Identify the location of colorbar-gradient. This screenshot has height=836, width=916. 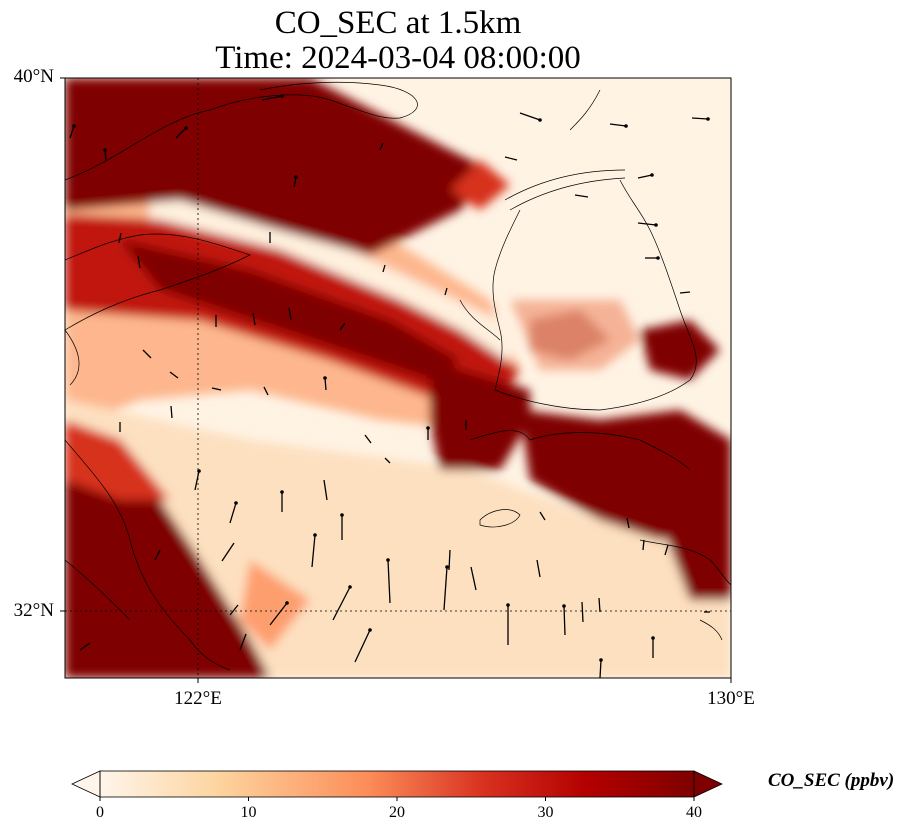
(397, 784).